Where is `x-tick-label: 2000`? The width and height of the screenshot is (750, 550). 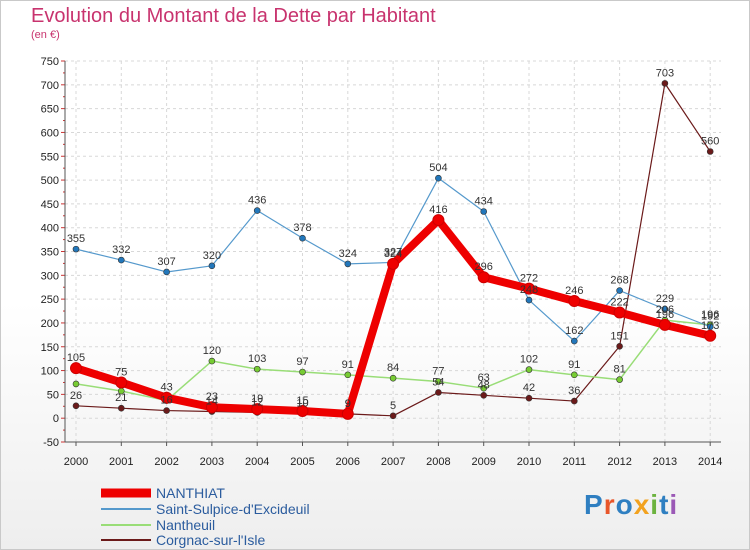
x-tick-label: 2000 is located at coordinates (76, 462).